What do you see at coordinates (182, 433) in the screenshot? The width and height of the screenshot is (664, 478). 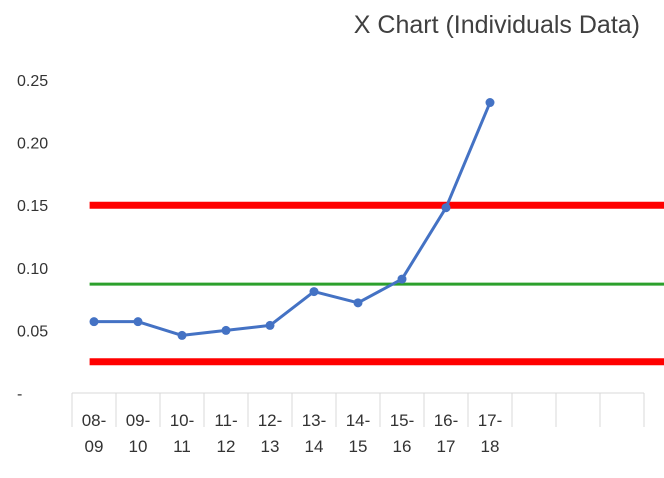 I see `x-tick-label: 10- 11` at bounding box center [182, 433].